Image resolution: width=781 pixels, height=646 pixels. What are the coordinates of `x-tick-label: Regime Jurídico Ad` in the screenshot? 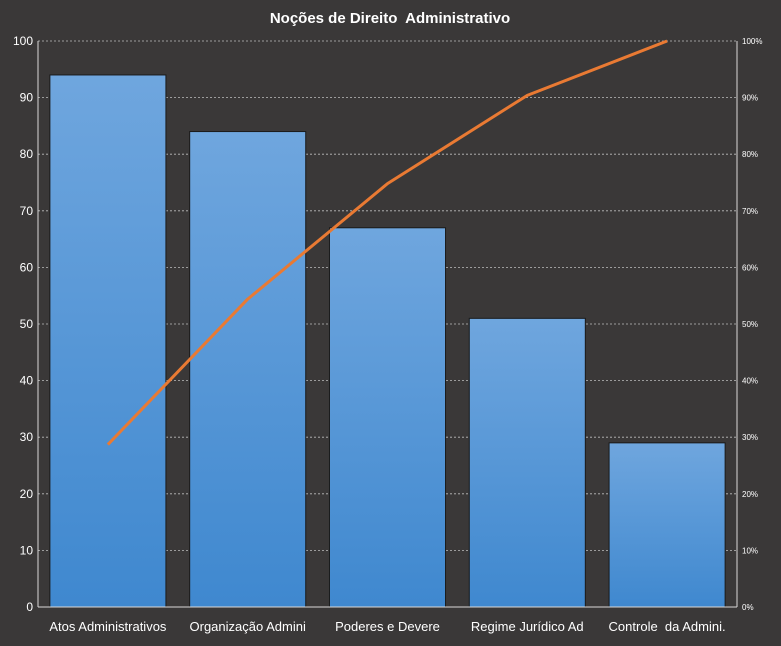 It's located at (527, 626).